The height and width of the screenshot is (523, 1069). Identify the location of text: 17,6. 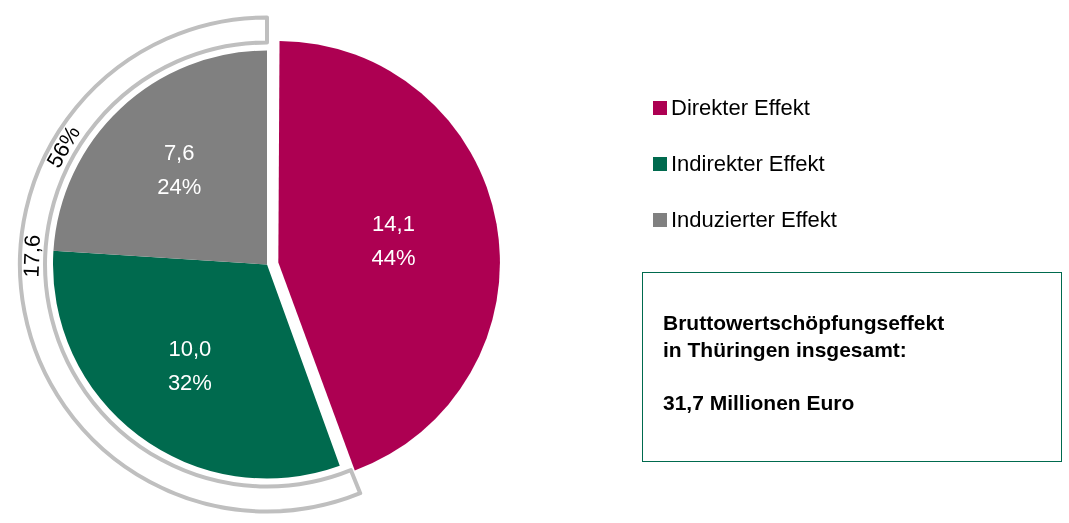
(31, 256).